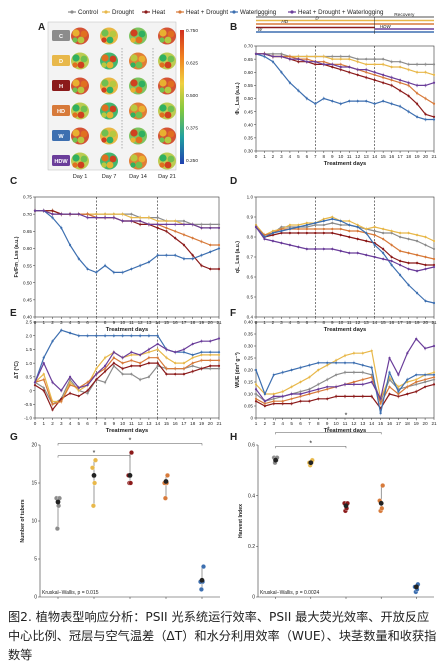 This screenshot has width=448, height=670. Describe the element at coordinates (426, 423) in the screenshot. I see `x-tick-label: 20` at that location.